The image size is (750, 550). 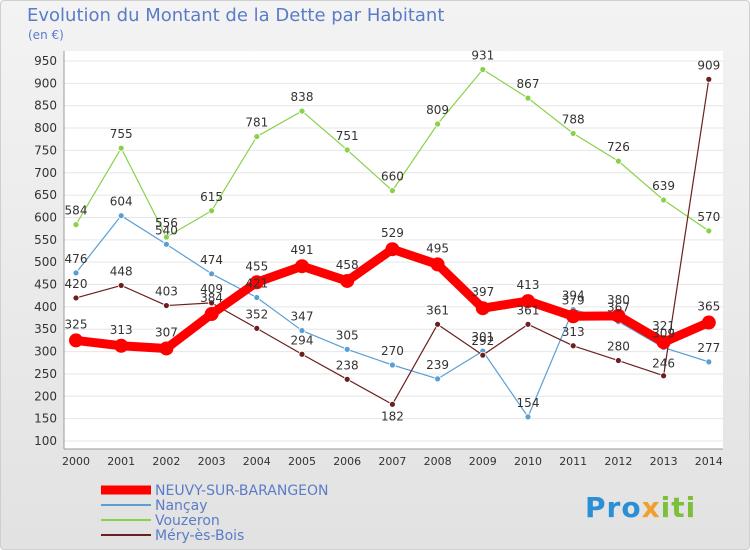 I want to click on data-label: 529, so click(x=392, y=233).